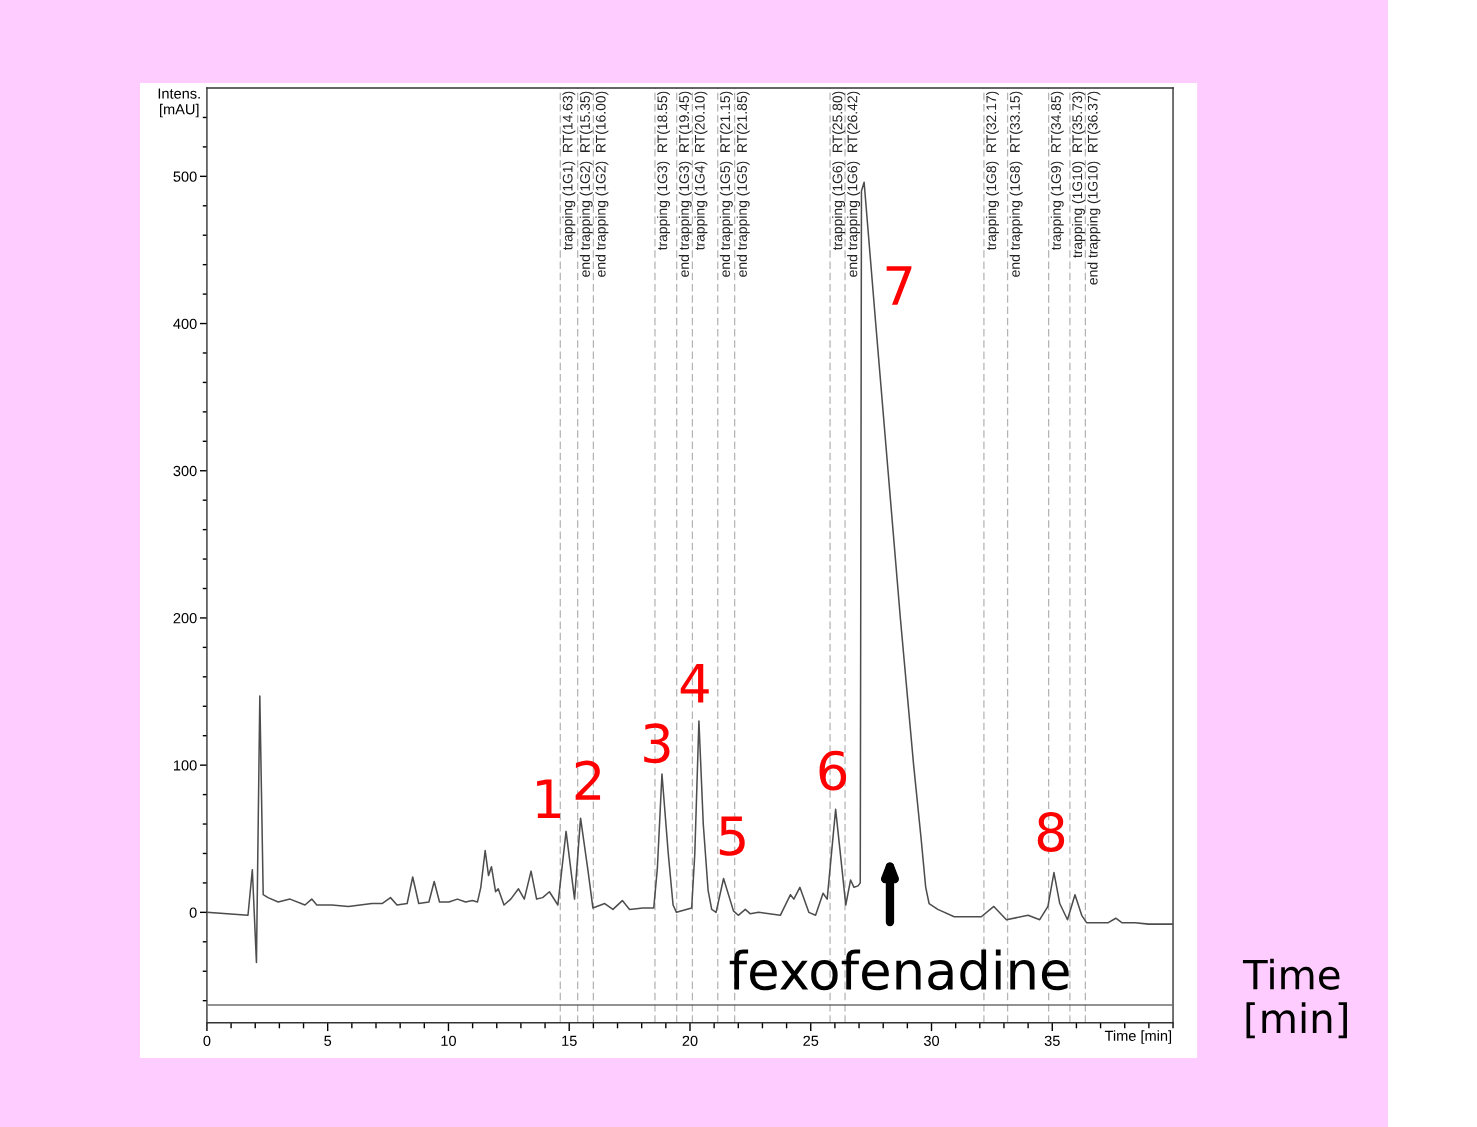  Describe the element at coordinates (569, 1040) in the screenshot. I see `x-tick-label: 15` at that location.